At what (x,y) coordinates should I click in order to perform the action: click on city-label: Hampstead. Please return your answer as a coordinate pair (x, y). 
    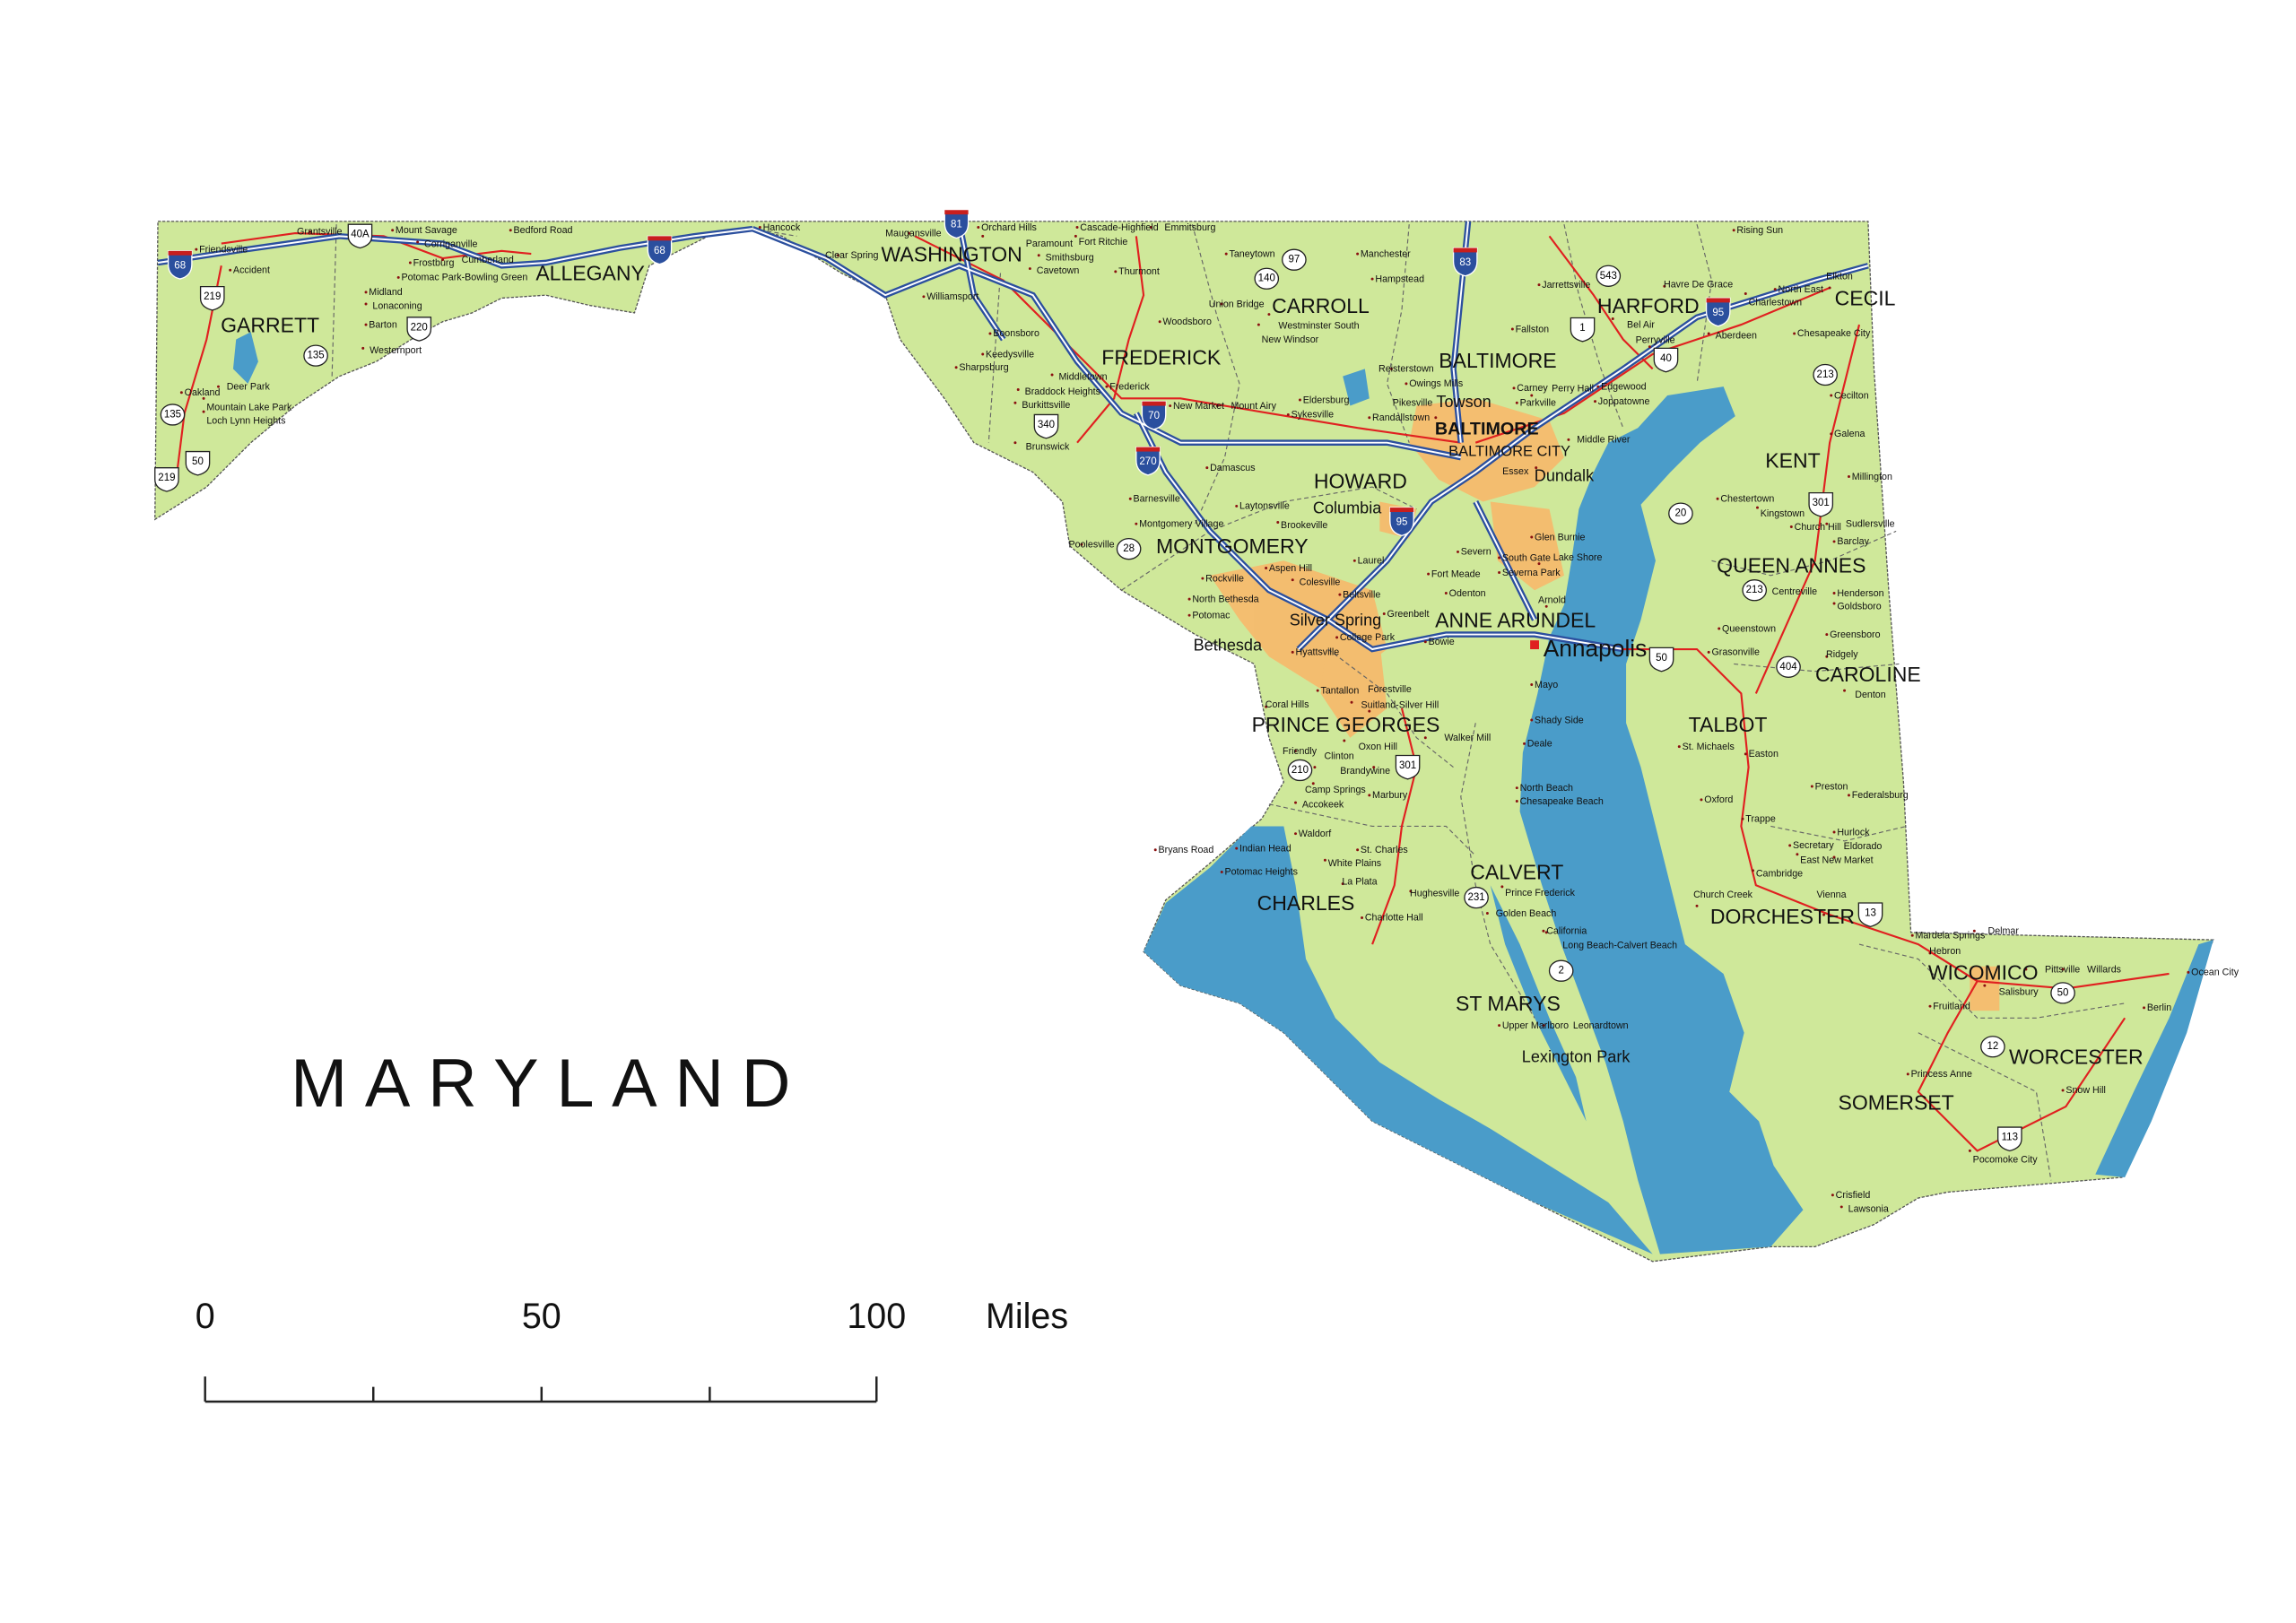
    Looking at the image, I should click on (1399, 278).